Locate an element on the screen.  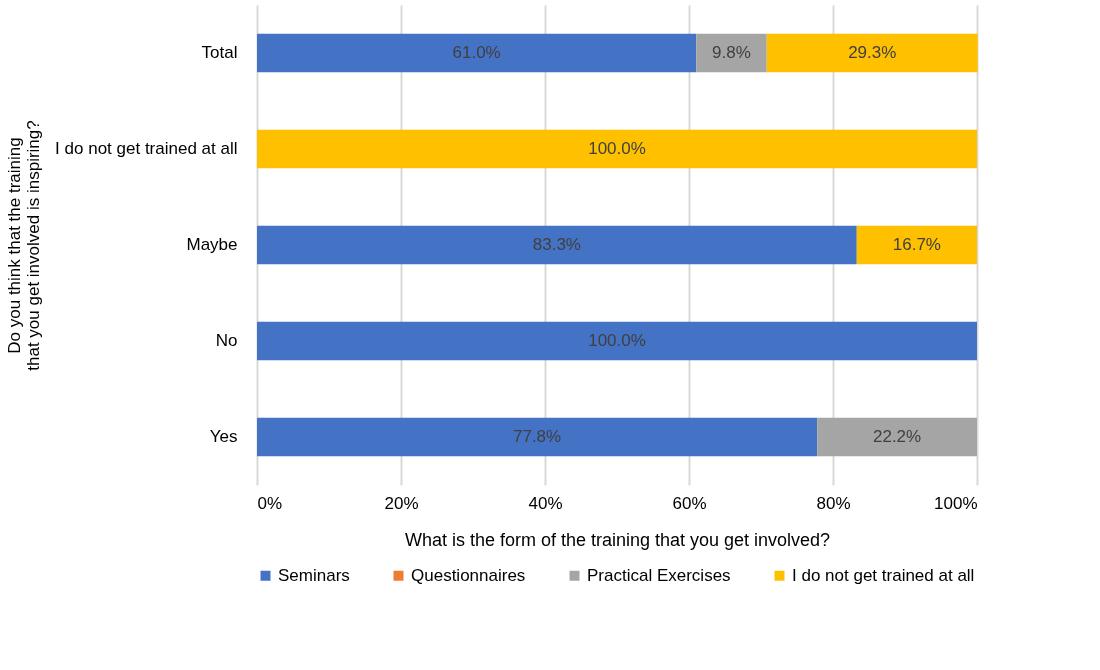
legend-label: I do not get trained at all is located at coordinates (883, 575).